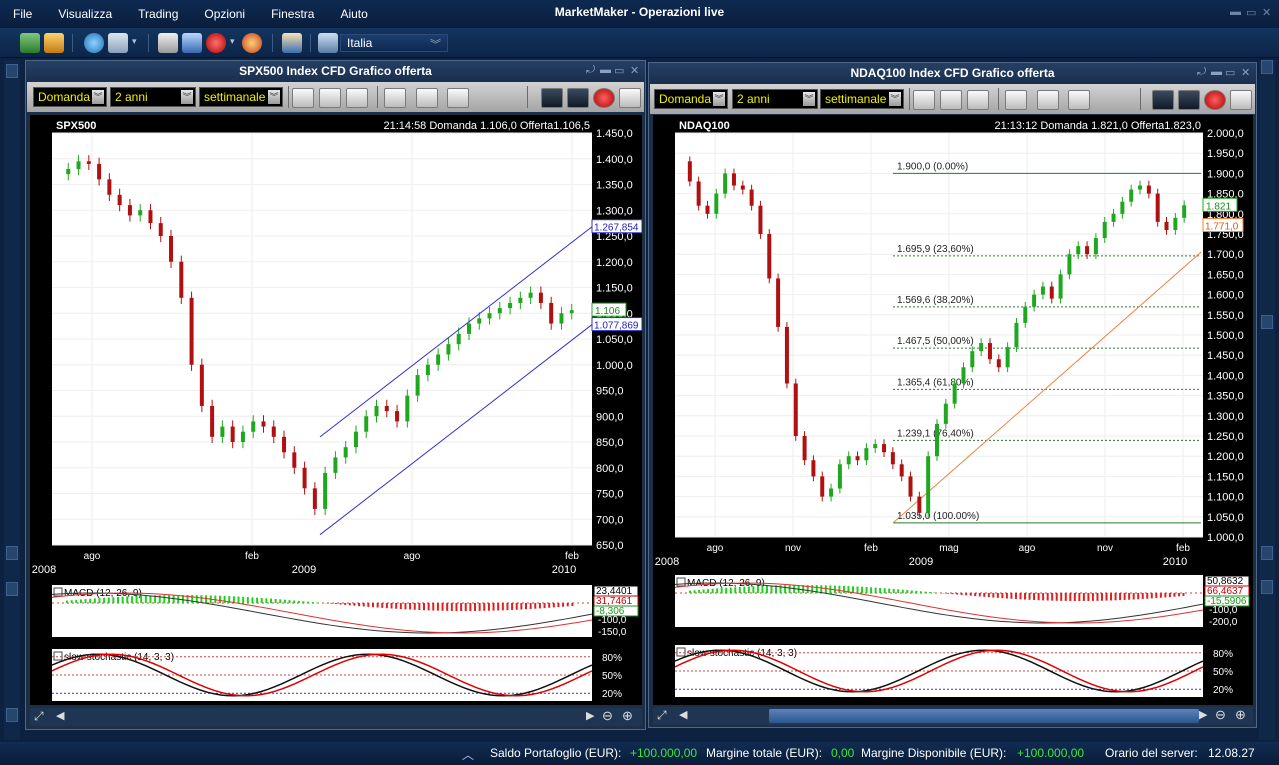  What do you see at coordinates (1267, 67) in the screenshot?
I see `rail-up-icon` at bounding box center [1267, 67].